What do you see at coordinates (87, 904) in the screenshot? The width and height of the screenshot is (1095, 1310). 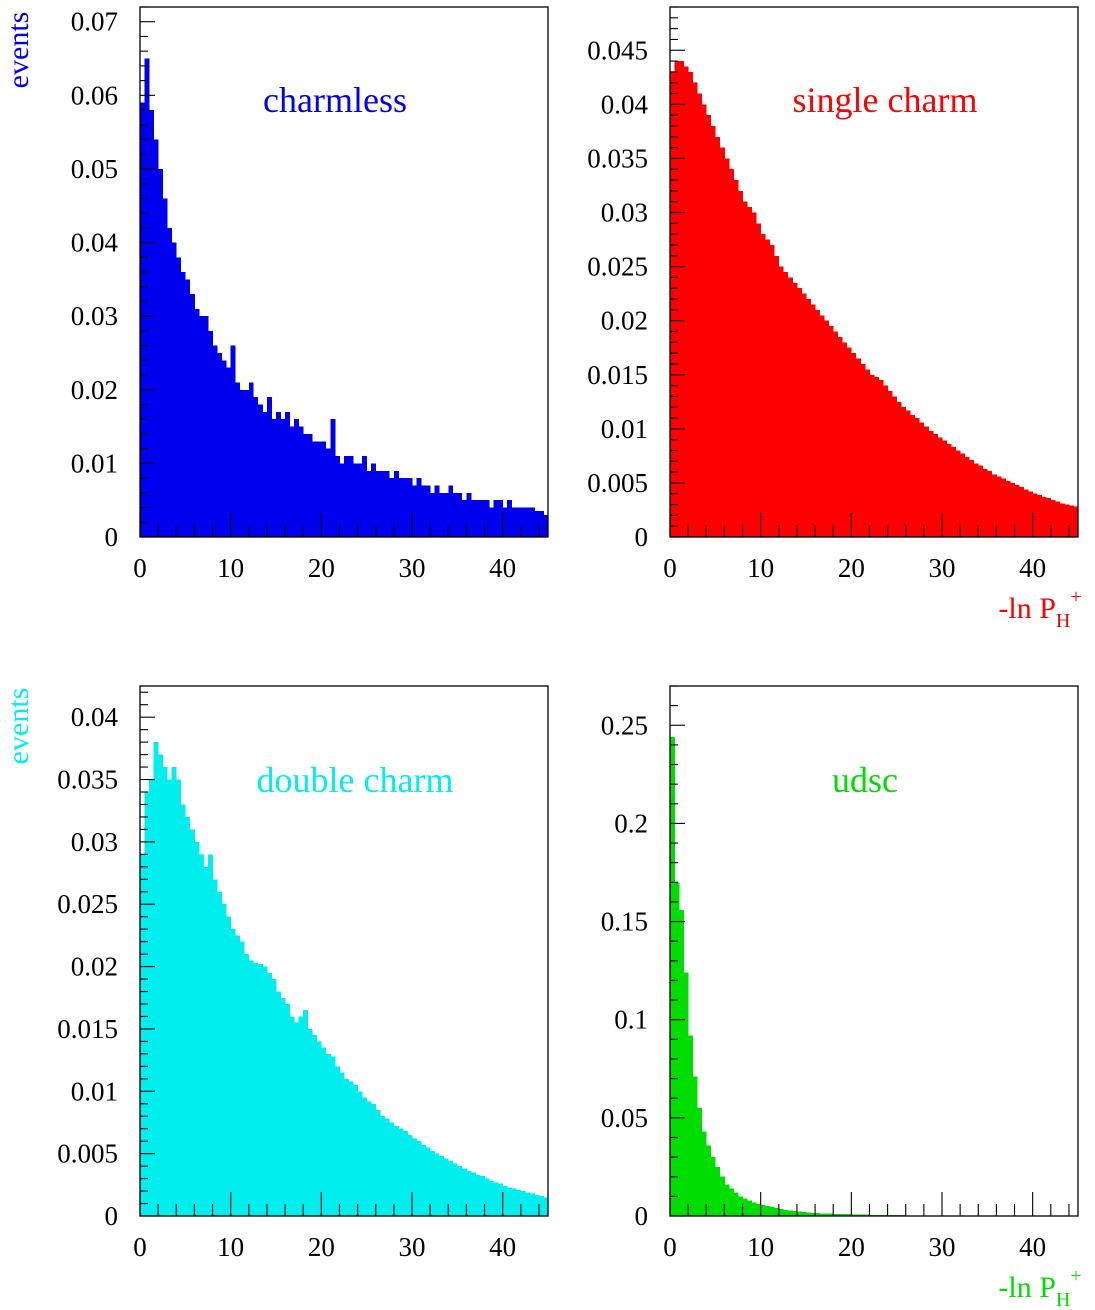 I see `y-tick-label: 0.025` at bounding box center [87, 904].